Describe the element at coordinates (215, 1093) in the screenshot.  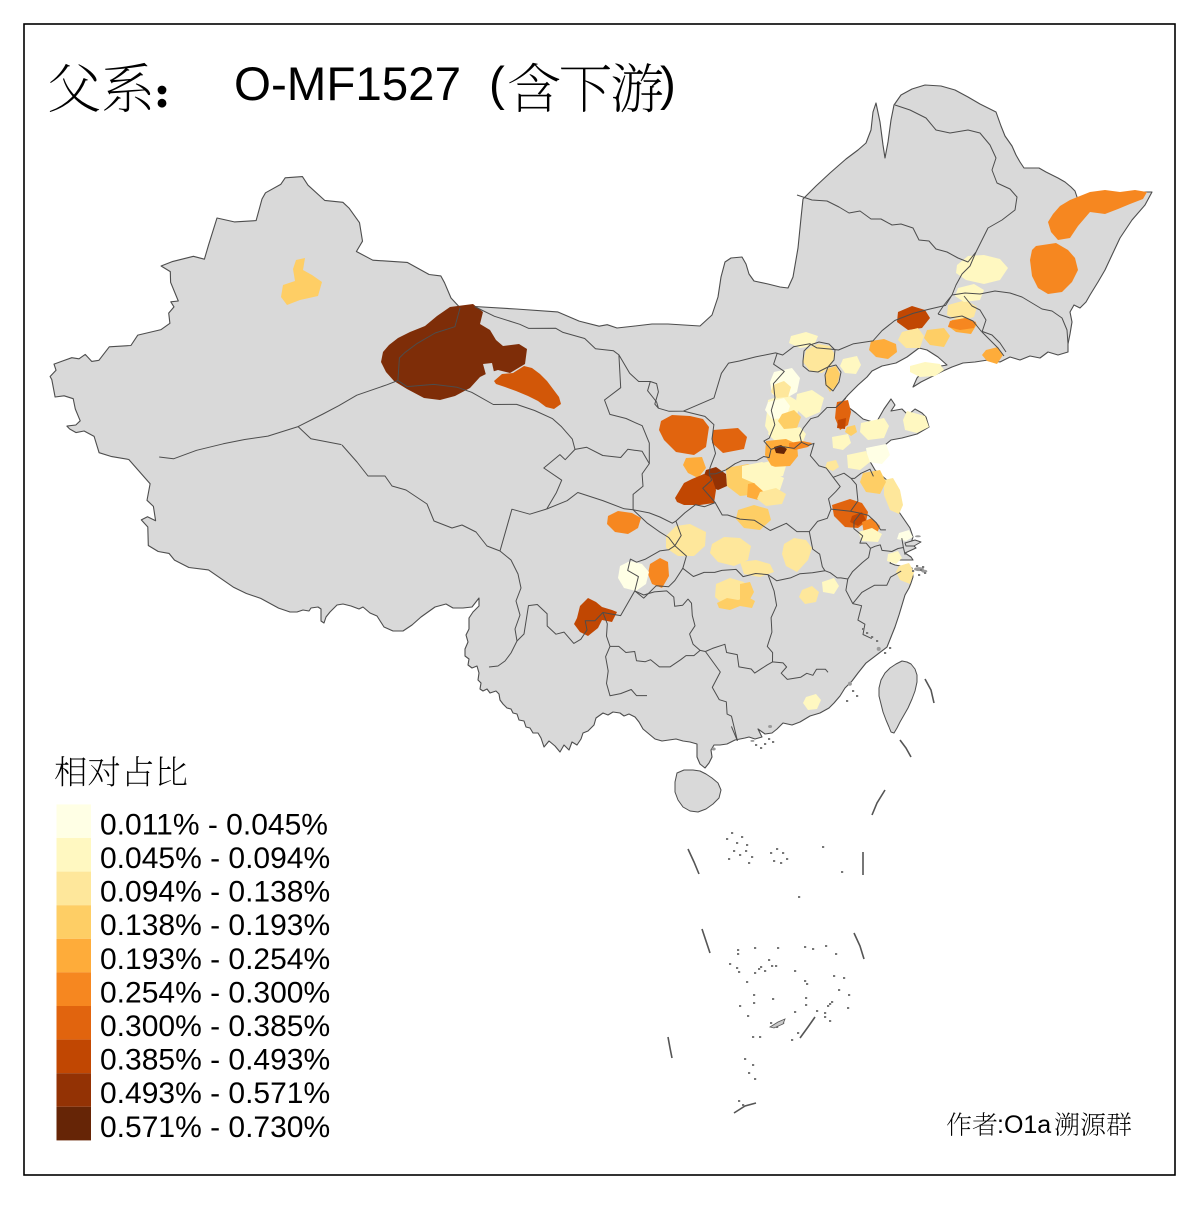
I see `svg-text: 0.493% - 0.571%` at that location.